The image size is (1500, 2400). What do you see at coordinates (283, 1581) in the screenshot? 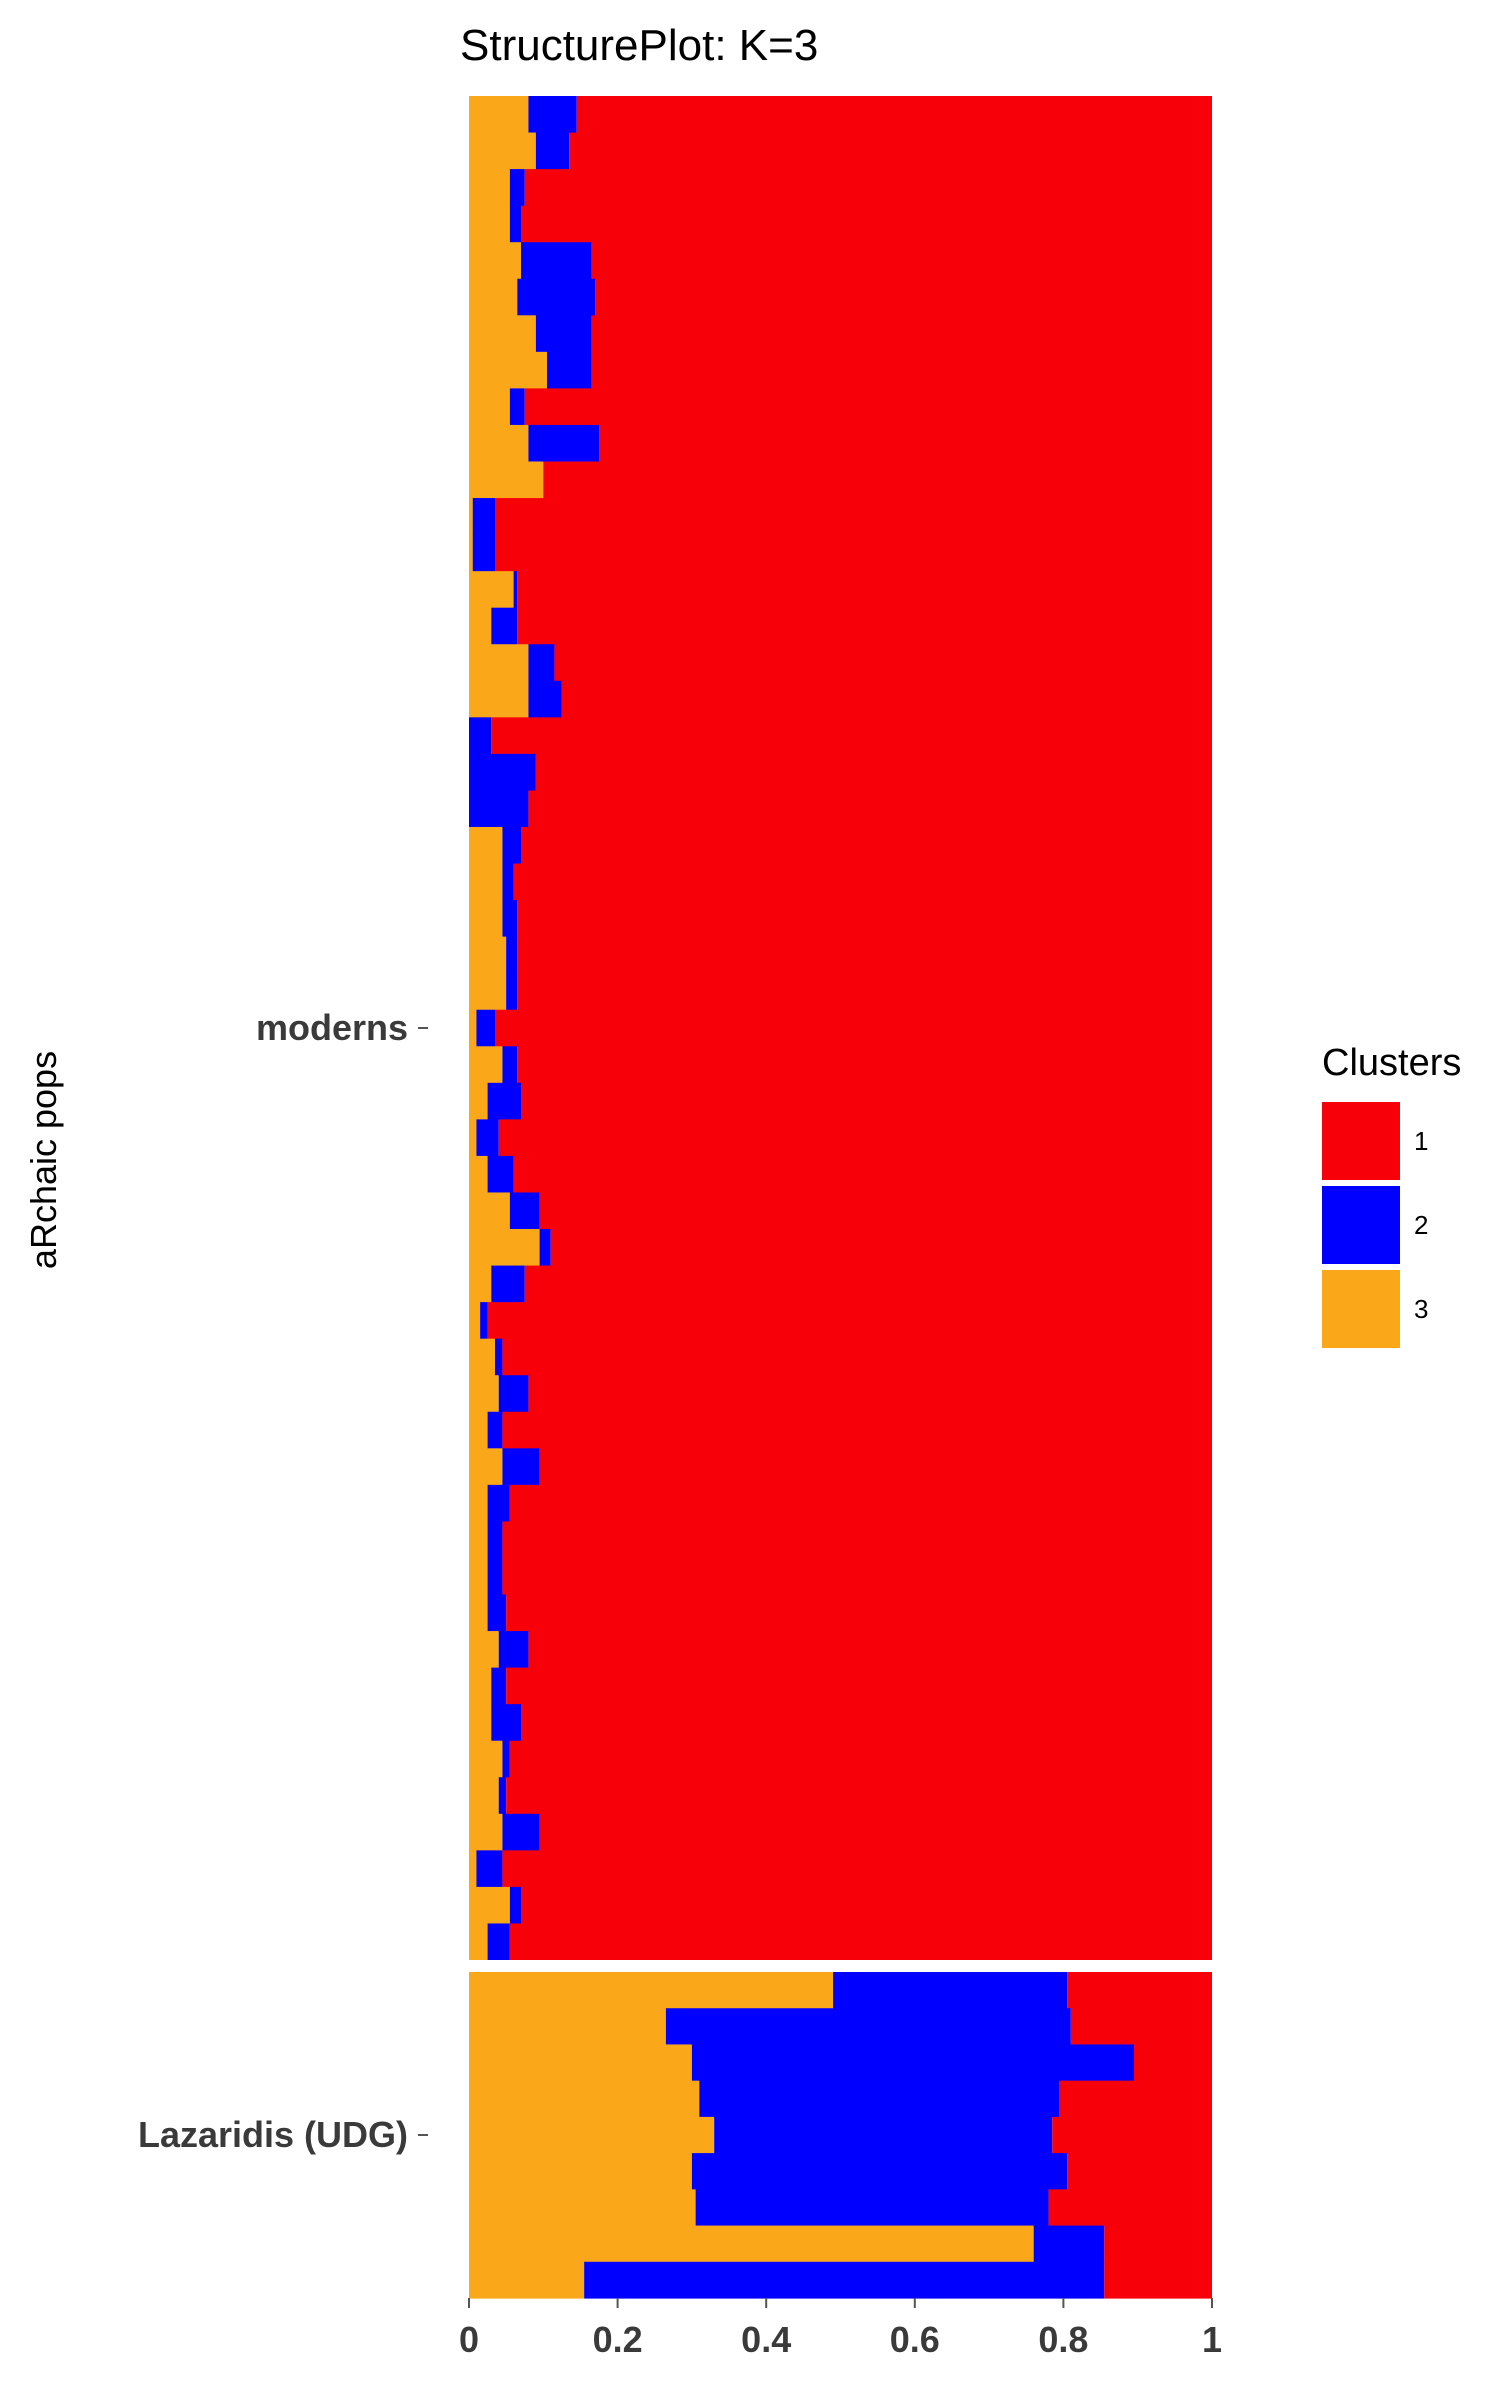
I see `facet-labels: moderns Lazaridis (UDG)` at bounding box center [283, 1581].